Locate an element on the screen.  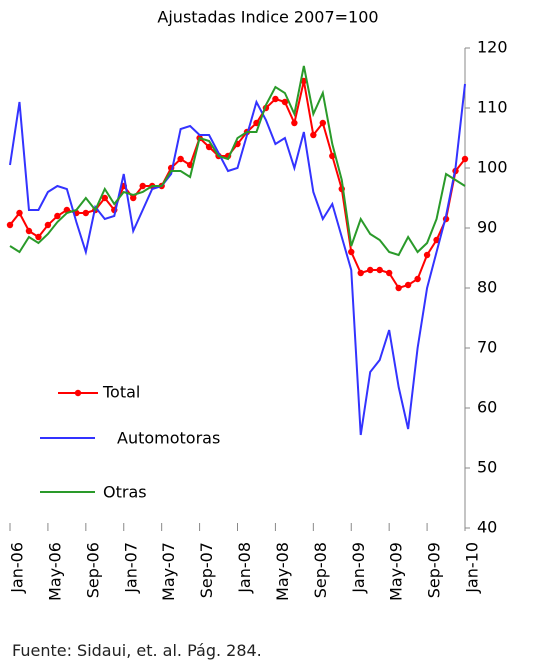
y-tick-label: 50 is located at coordinates (487, 467).